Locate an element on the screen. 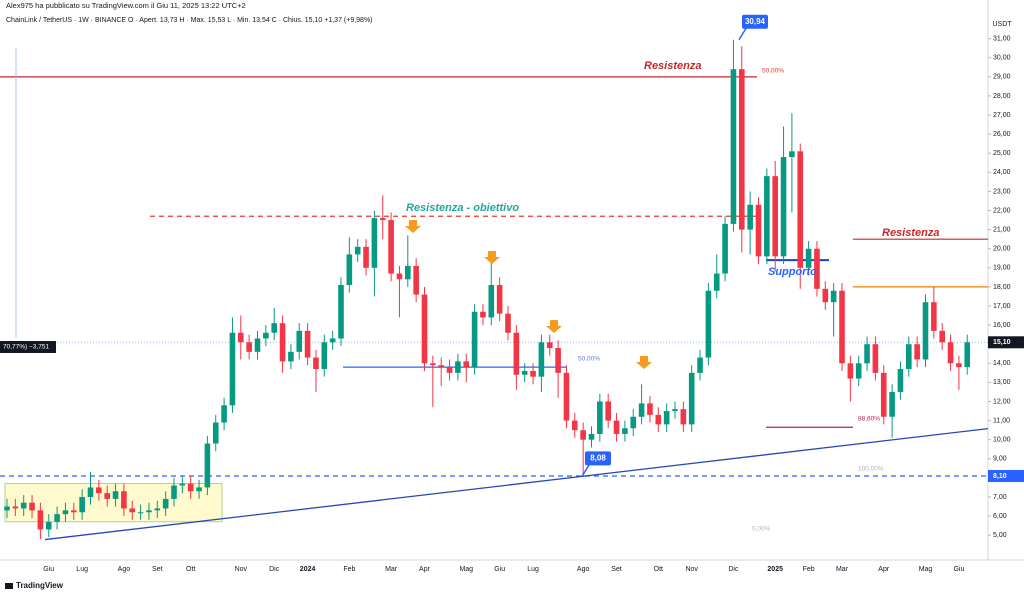  x-tick-label: Nov is located at coordinates (241, 569).